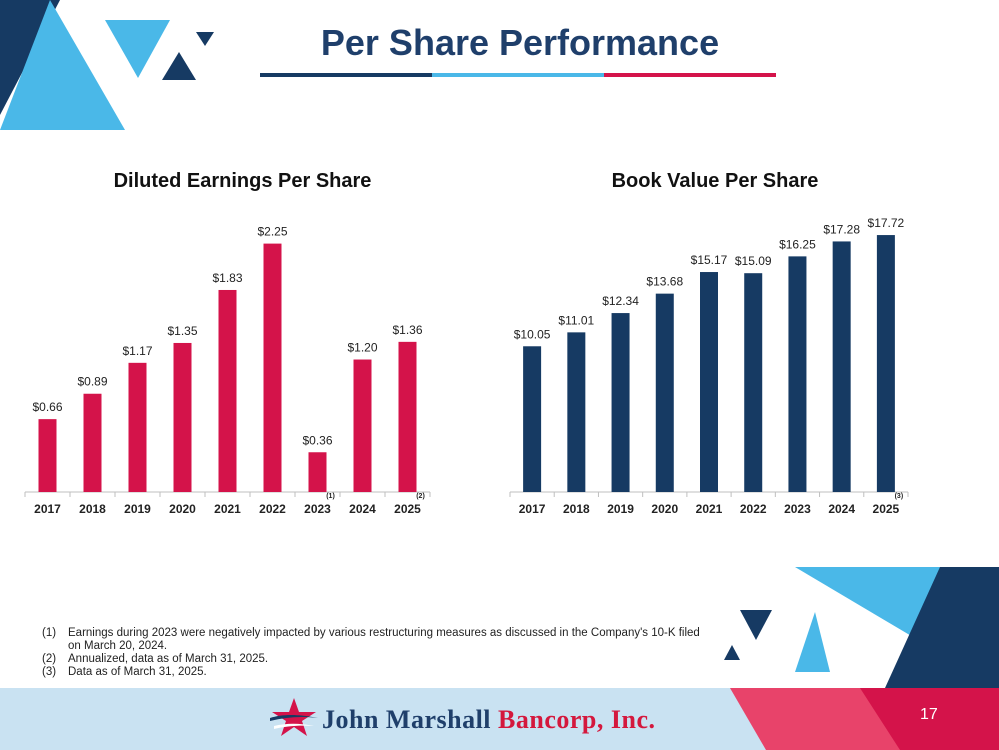 The image size is (999, 750). Describe the element at coordinates (620, 301) in the screenshot. I see `data-label-2019: $12.34` at that location.